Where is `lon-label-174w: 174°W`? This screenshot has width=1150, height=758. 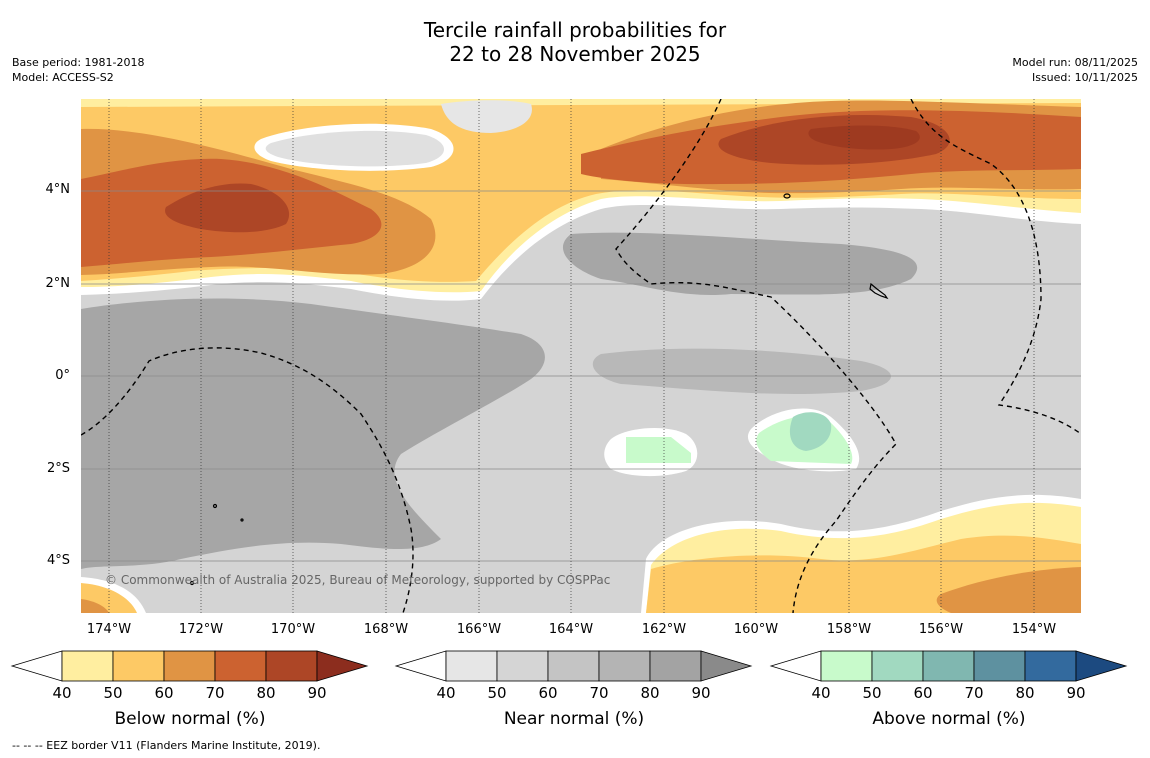
lon-label-174w: 174°W is located at coordinates (109, 629).